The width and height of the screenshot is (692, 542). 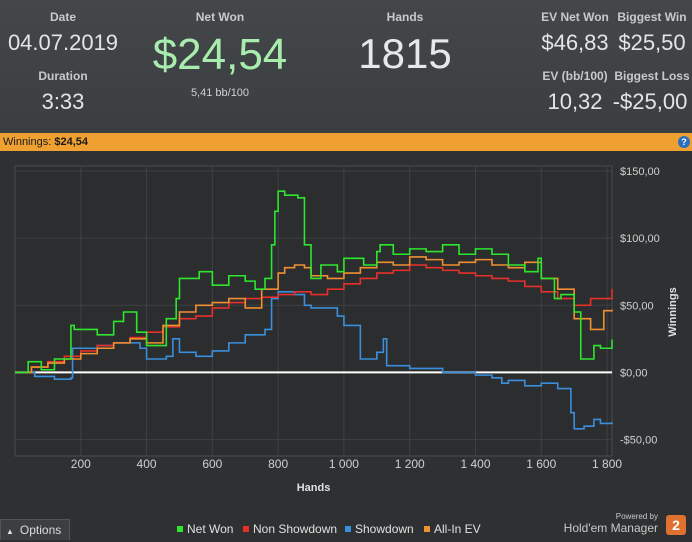 What do you see at coordinates (405, 17) in the screenshot?
I see `hands-label: Hands` at bounding box center [405, 17].